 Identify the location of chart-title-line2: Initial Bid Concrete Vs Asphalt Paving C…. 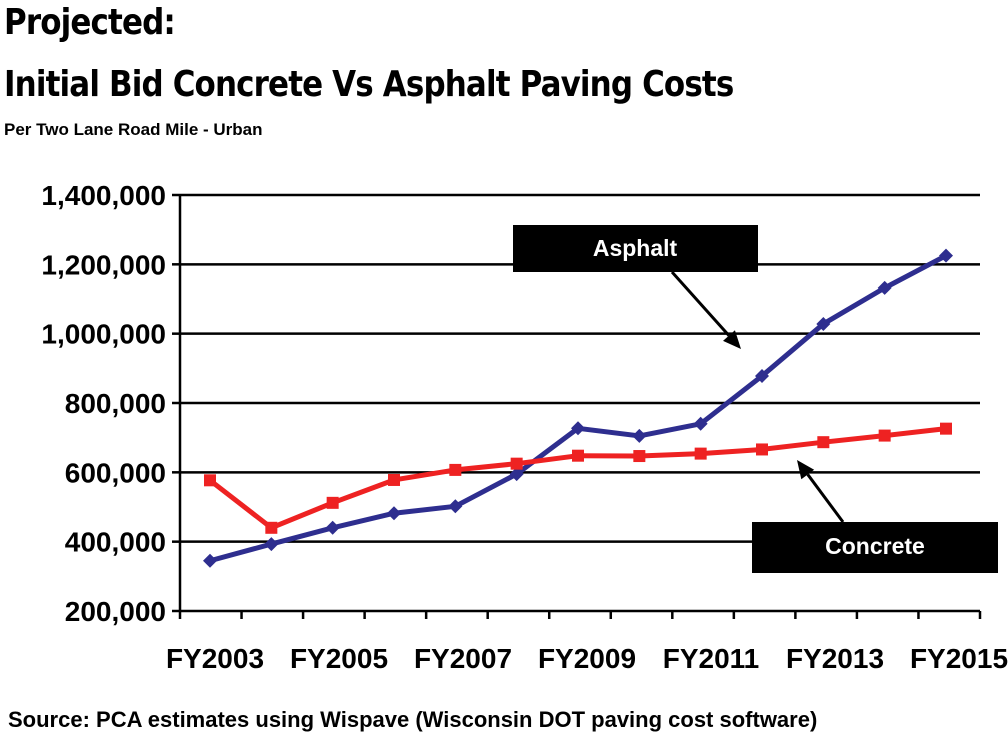
(369, 84).